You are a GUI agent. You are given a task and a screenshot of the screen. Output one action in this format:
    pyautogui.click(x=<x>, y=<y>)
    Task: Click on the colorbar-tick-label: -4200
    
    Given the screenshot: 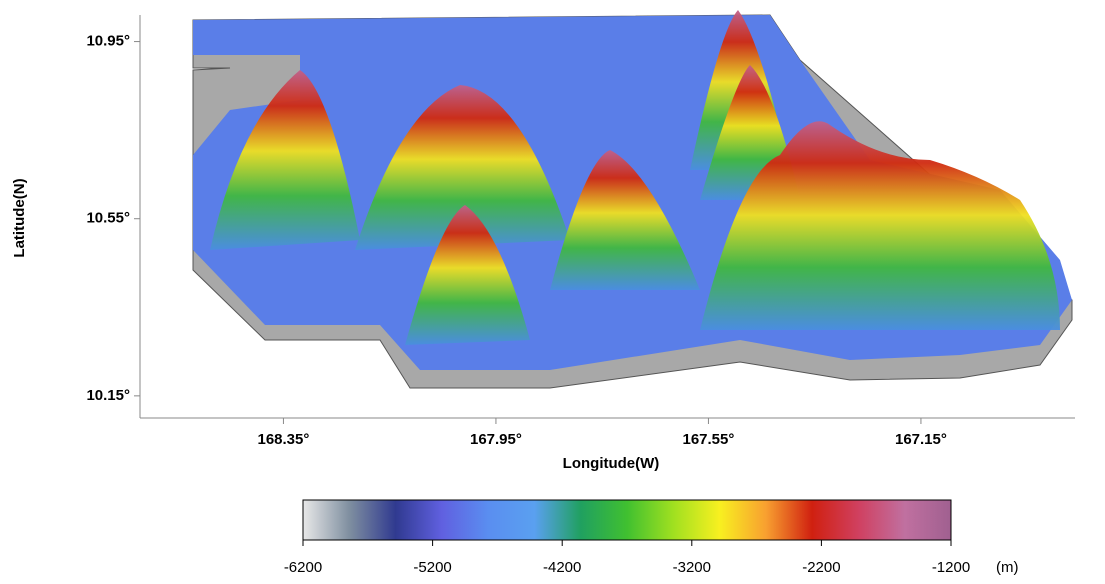 What is the action you would take?
    pyautogui.click(x=562, y=567)
    